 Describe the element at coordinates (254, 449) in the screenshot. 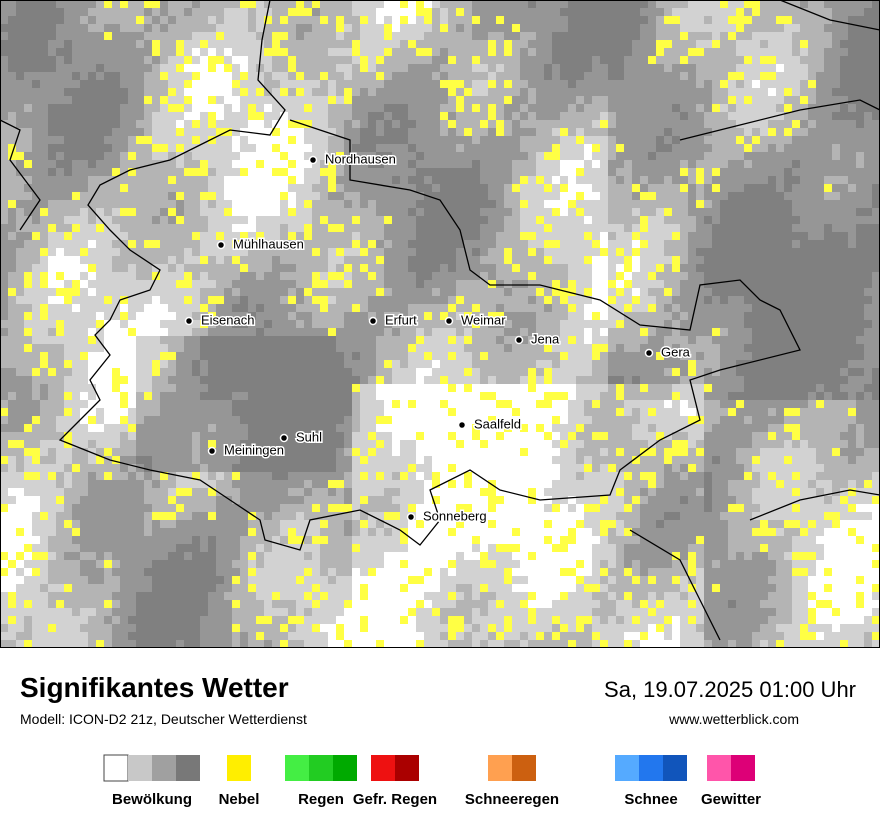

I see `city-label: Meiningen` at that location.